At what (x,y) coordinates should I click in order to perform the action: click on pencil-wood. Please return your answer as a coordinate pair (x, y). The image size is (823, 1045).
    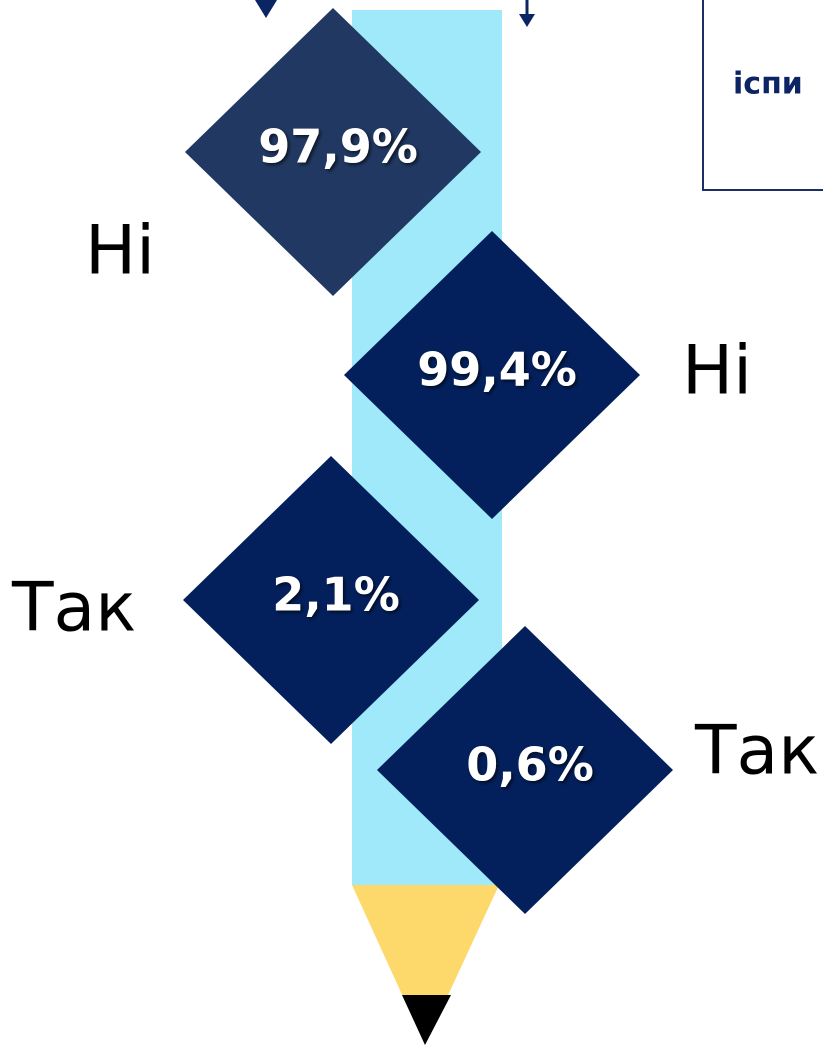
    Looking at the image, I should click on (425, 965).